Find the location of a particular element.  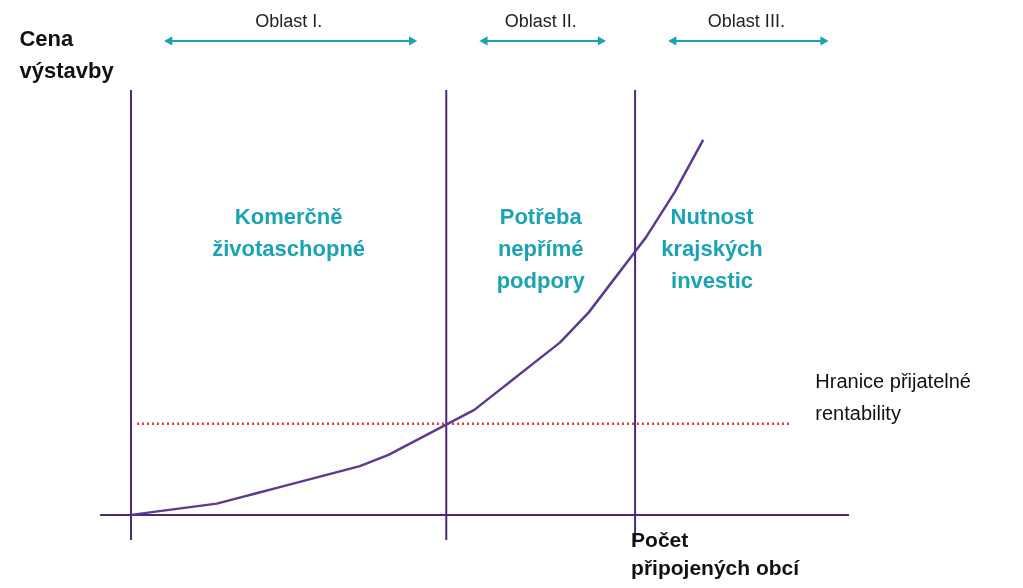

annotation: Nutnost krajských investic is located at coordinates (712, 249).